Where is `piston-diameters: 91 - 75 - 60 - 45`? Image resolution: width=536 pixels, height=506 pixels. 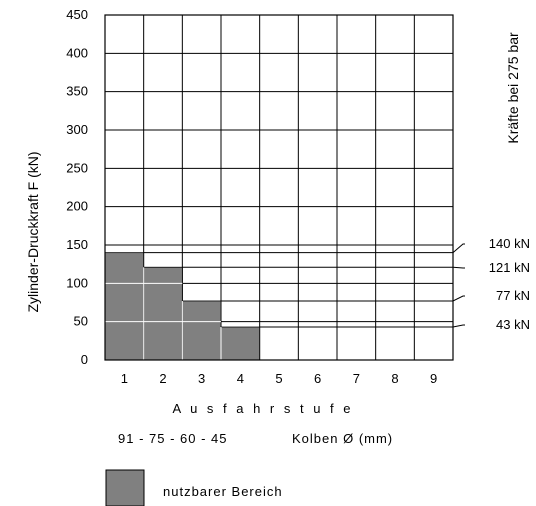
piston-diameters: 91 - 75 - 60 - 45 is located at coordinates (173, 438).